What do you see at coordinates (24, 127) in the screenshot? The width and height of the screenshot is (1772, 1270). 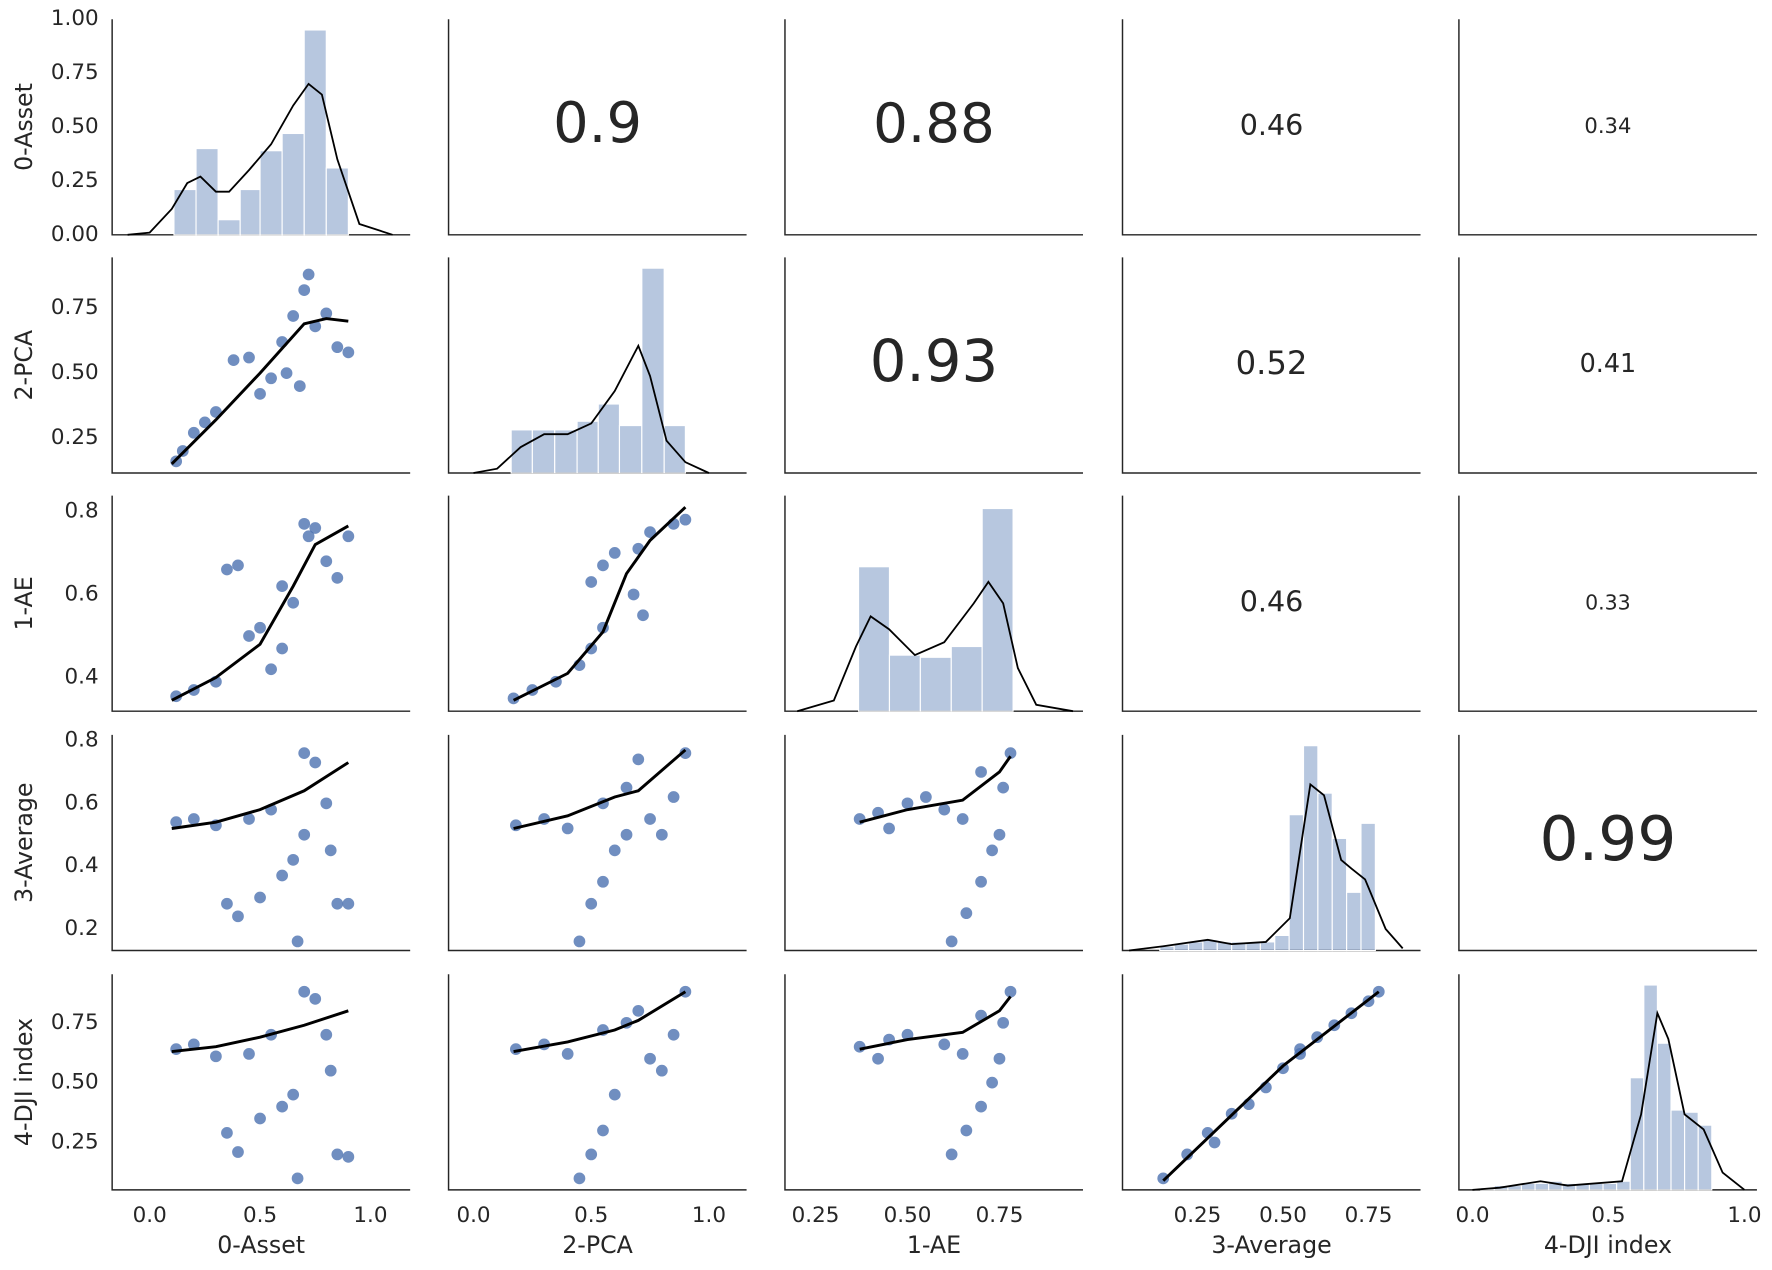 I see `y-axis-label: 0-Asset` at bounding box center [24, 127].